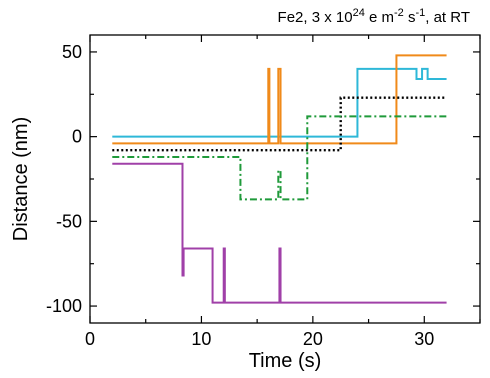  What do you see at coordinates (77, 137) in the screenshot?
I see `y-tick-label: 0` at bounding box center [77, 137].